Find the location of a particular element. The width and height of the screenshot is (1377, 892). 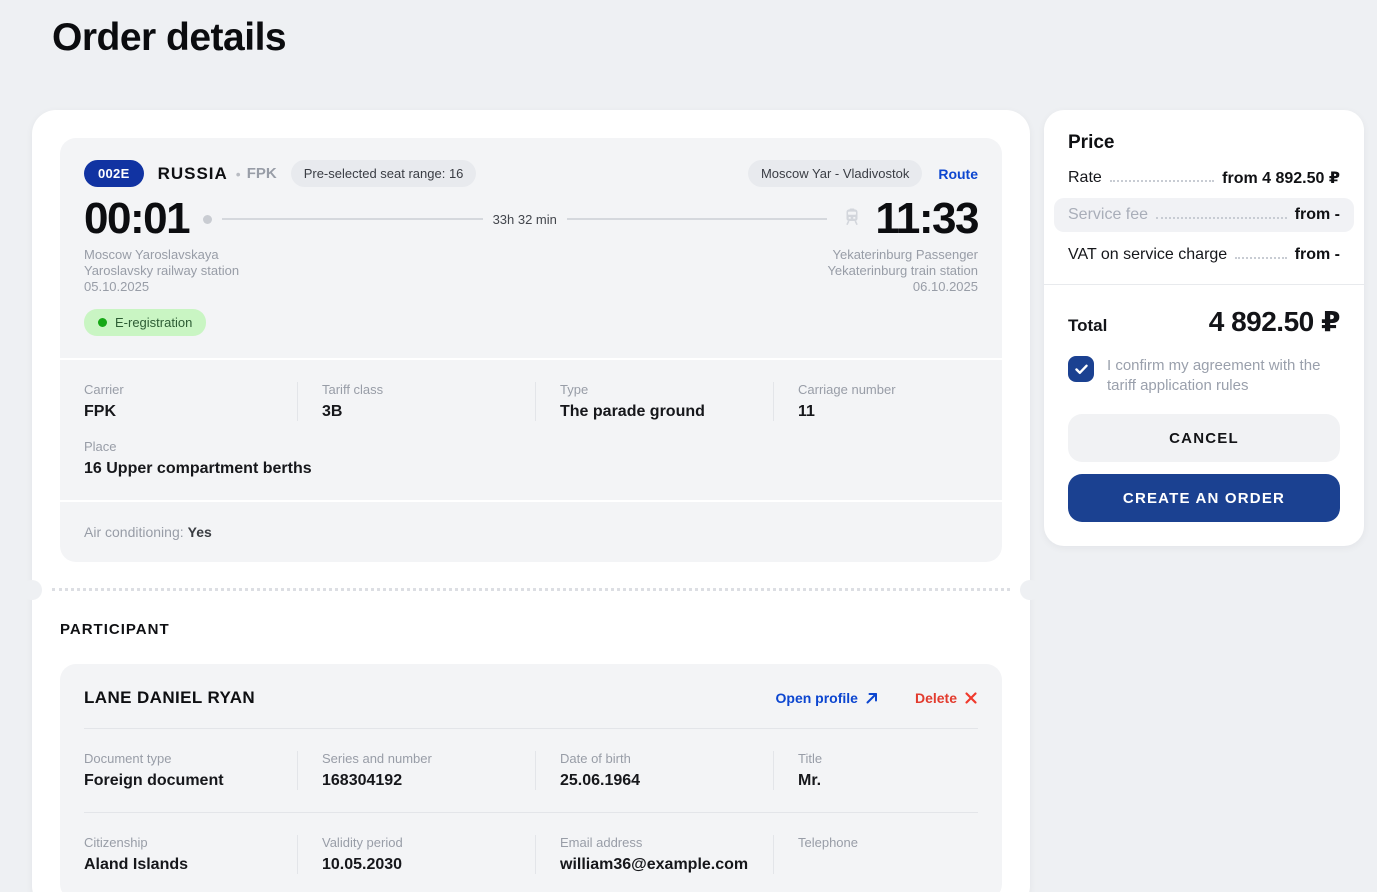

detail-label: Carriage number is located at coordinates (847, 389).